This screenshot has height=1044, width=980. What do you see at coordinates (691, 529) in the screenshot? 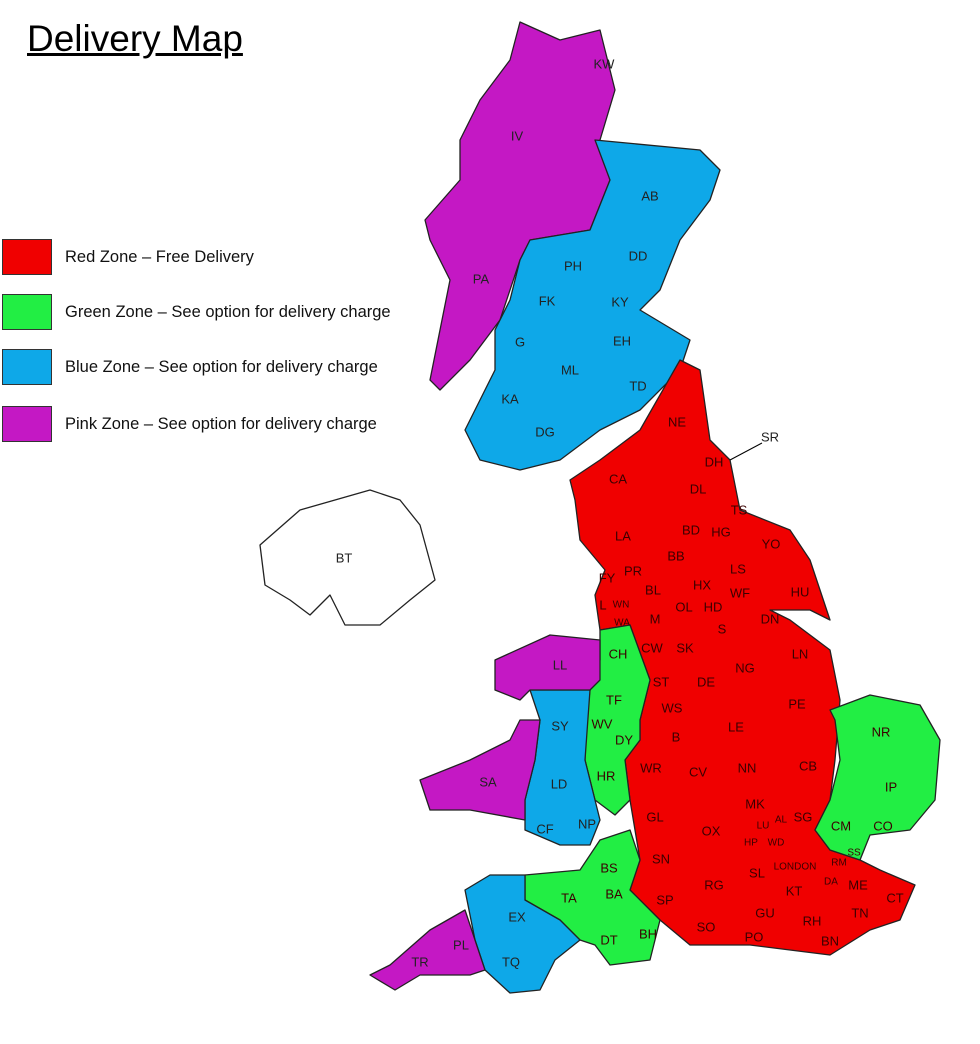
I see `postcode-area-bd: BD` at bounding box center [691, 529].